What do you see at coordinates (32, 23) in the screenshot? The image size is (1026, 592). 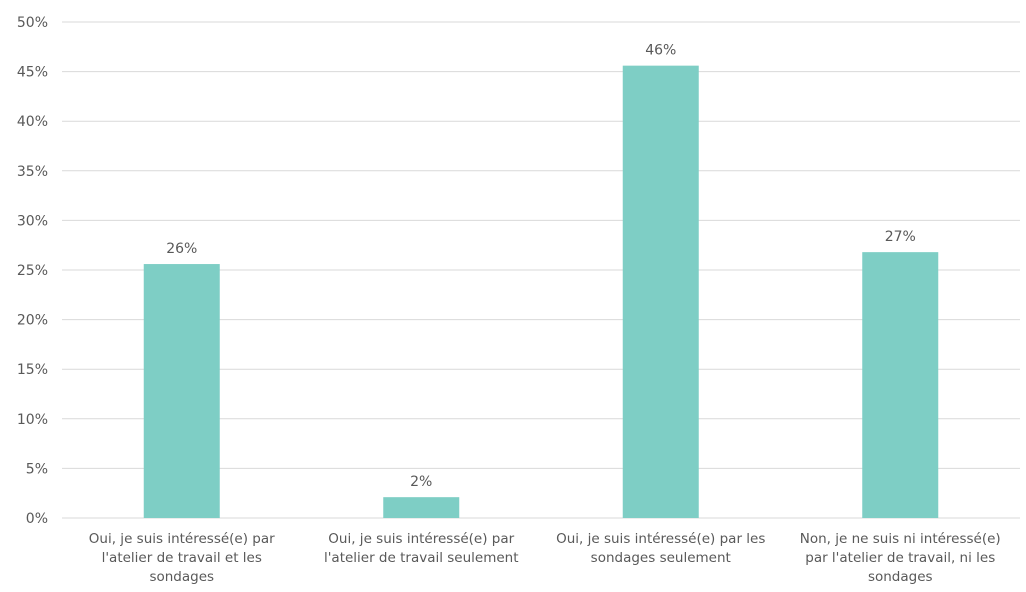 I see `y-tick-label: 50%` at bounding box center [32, 23].